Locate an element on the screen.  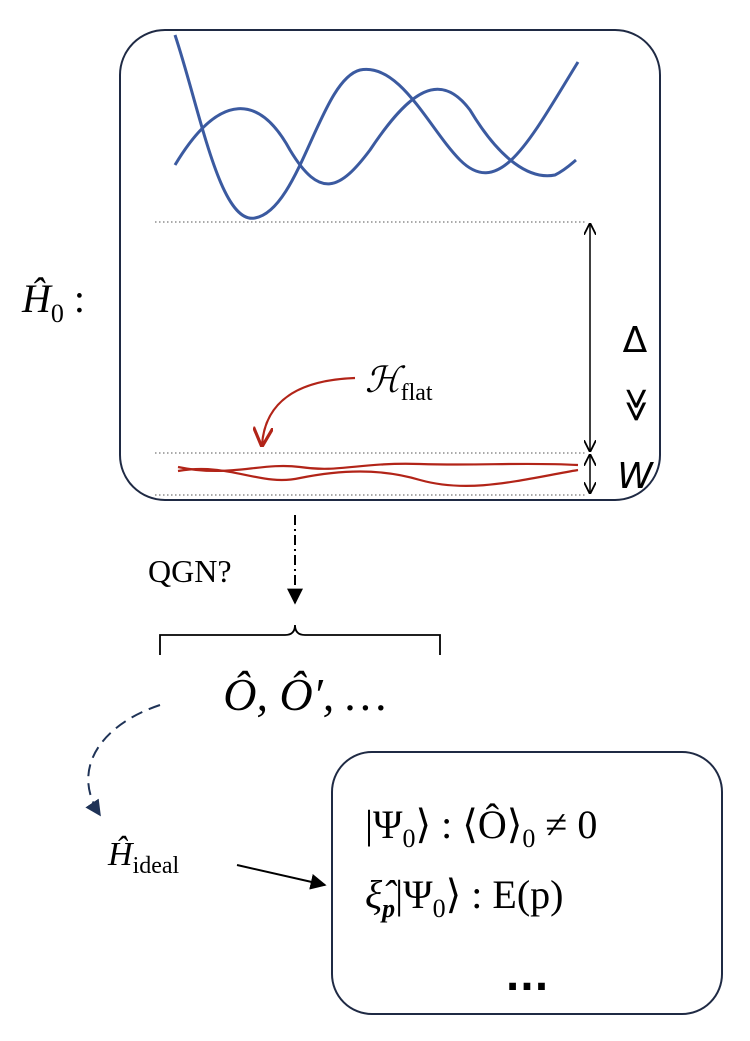
tail: ⟩ : E(p) is located at coordinates (505, 894).